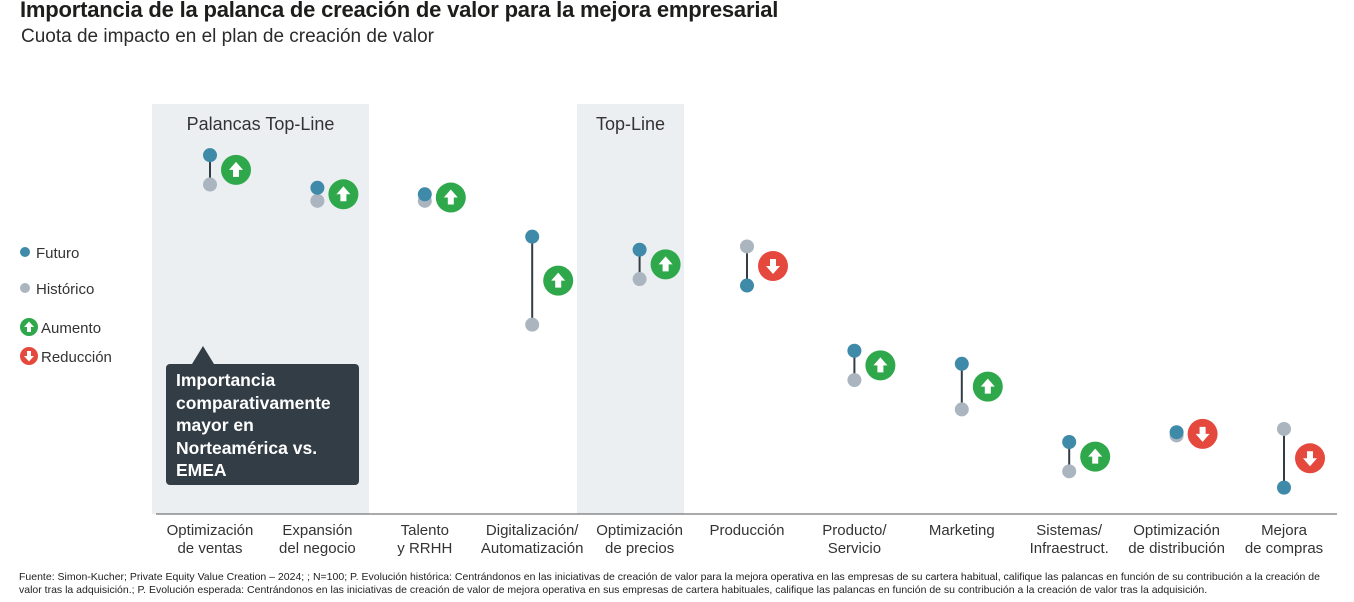 This screenshot has width=1354, height=602. I want to click on future-dot-icon, so click(25, 252).